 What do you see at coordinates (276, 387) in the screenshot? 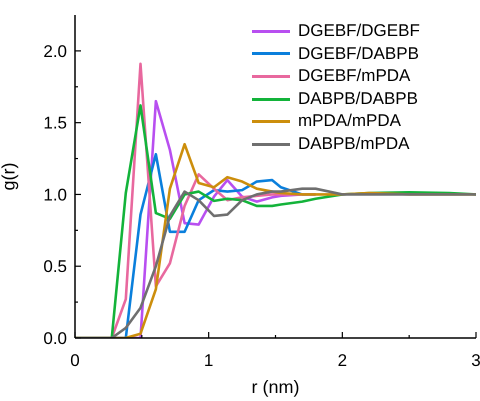
I see `x-axis-title: r (nm)` at bounding box center [276, 387].